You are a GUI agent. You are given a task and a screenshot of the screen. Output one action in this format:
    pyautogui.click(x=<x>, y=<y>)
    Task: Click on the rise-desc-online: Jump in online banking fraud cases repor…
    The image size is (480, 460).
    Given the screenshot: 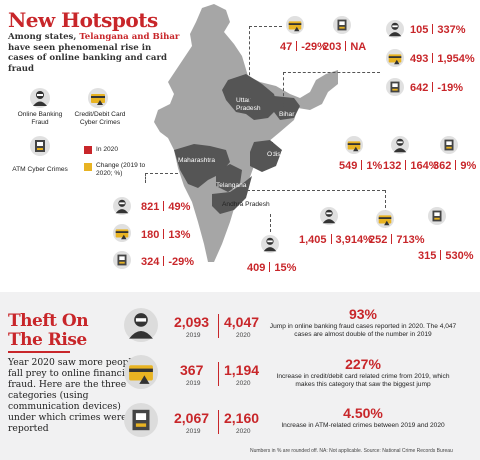 What is the action you would take?
    pyautogui.click(x=363, y=331)
    